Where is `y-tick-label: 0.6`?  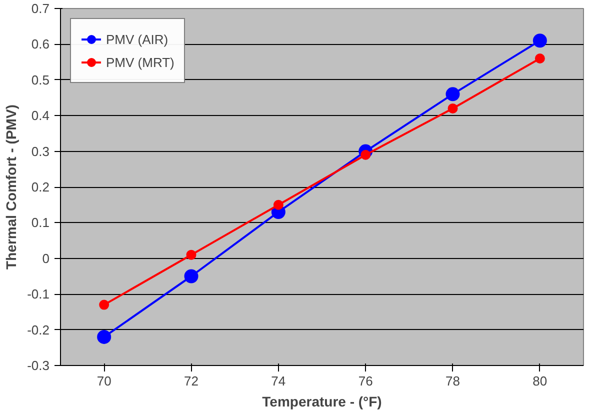 y-tick-label: 0.6 is located at coordinates (40, 44).